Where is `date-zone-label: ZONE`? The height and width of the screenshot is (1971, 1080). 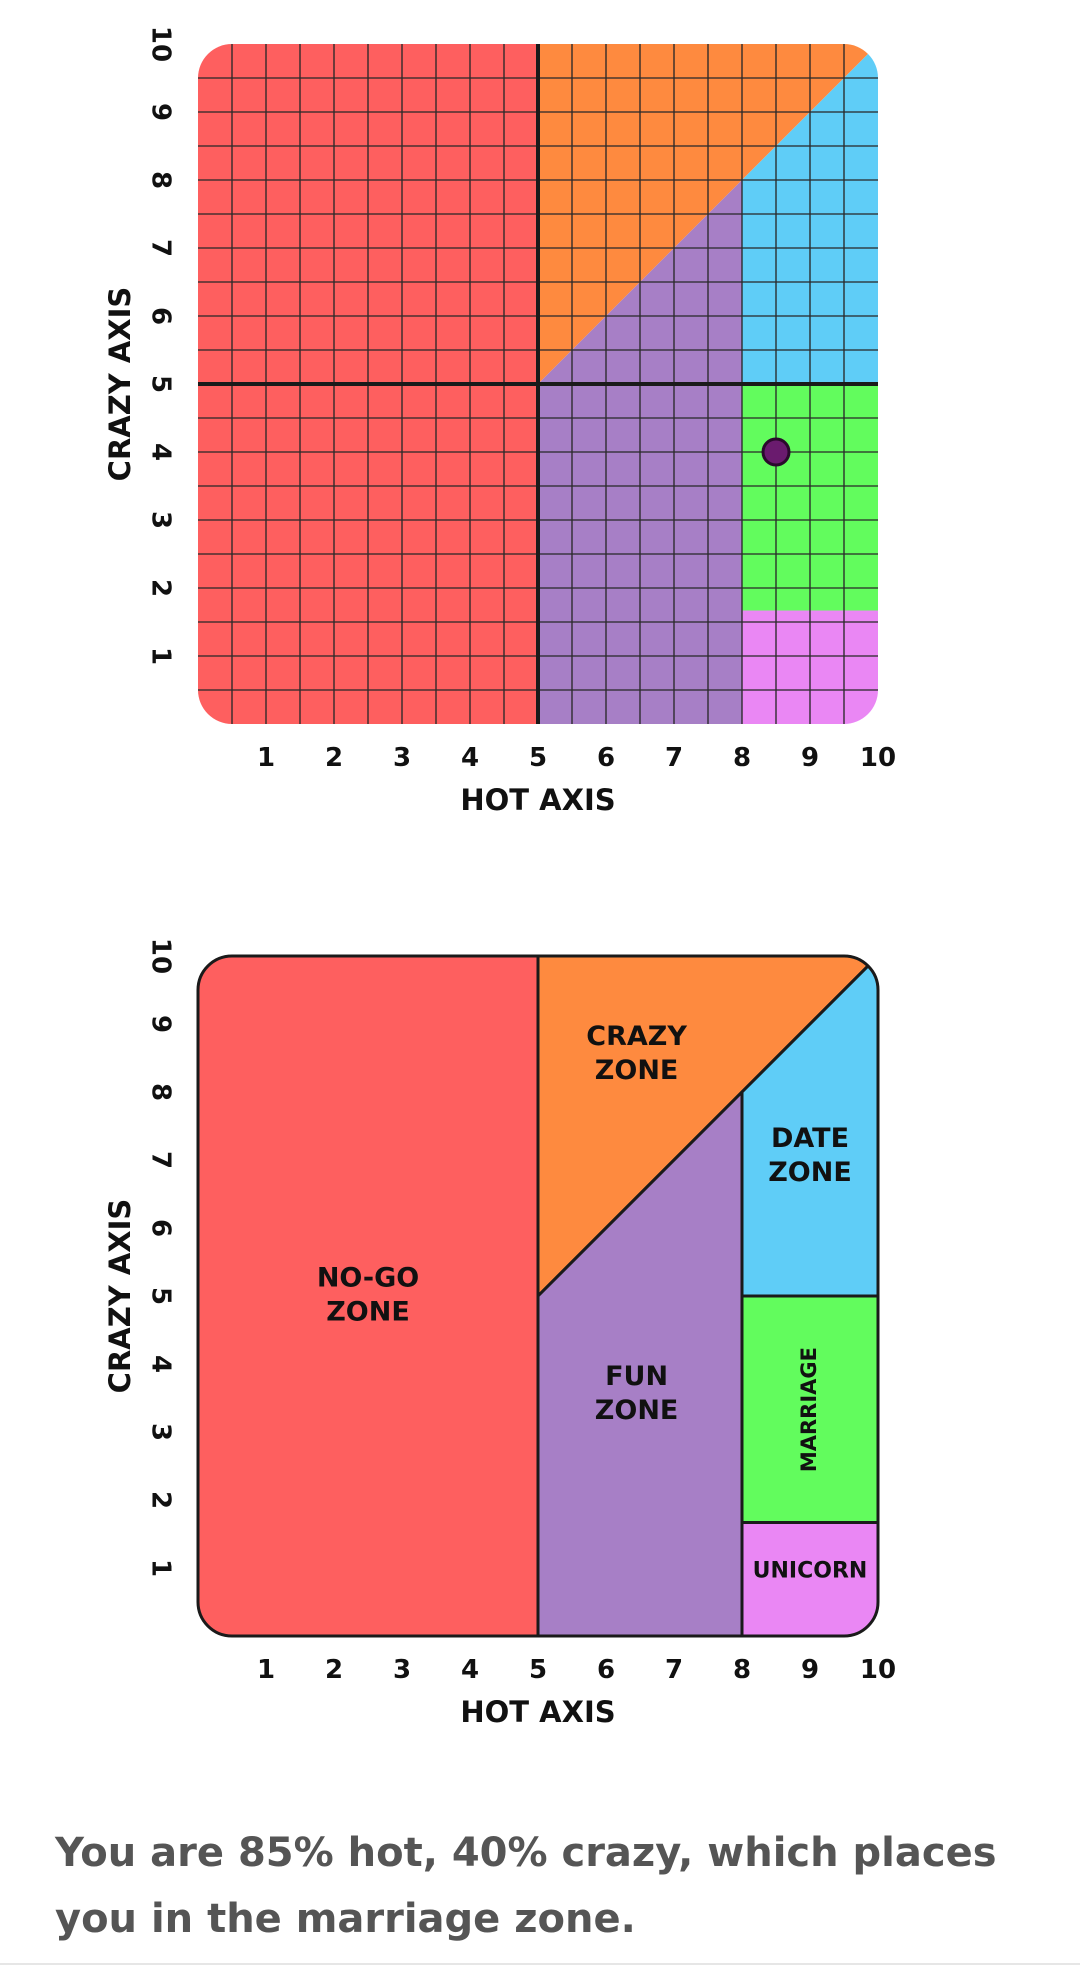 date-zone-label: ZONE is located at coordinates (810, 1172).